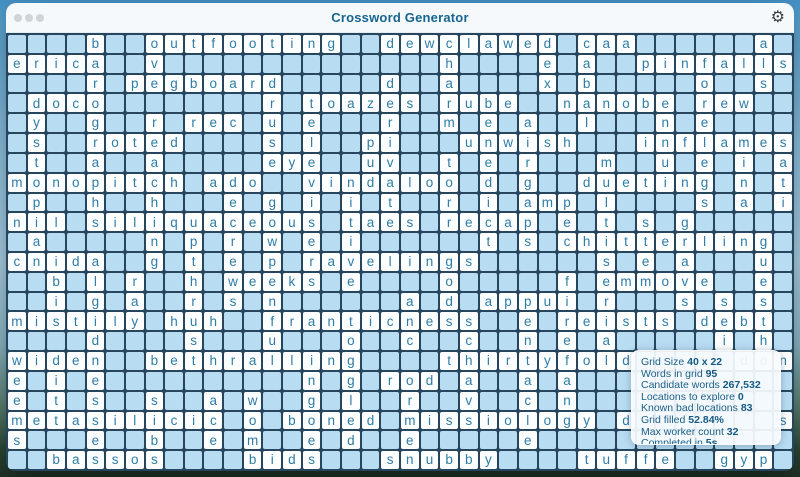  What do you see at coordinates (777, 17) in the screenshot?
I see `settings-gear-icon: ⚙` at bounding box center [777, 17].